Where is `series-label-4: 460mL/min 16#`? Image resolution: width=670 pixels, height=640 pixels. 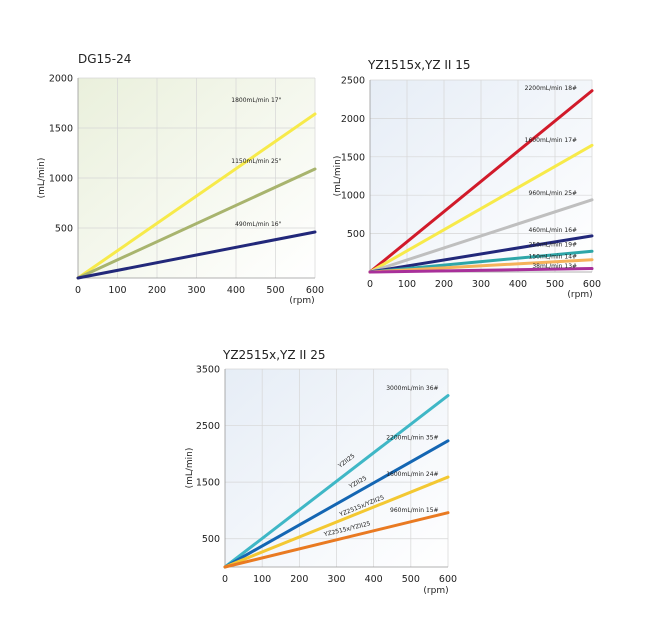 series-label-4: 460mL/min 16# is located at coordinates (553, 230).